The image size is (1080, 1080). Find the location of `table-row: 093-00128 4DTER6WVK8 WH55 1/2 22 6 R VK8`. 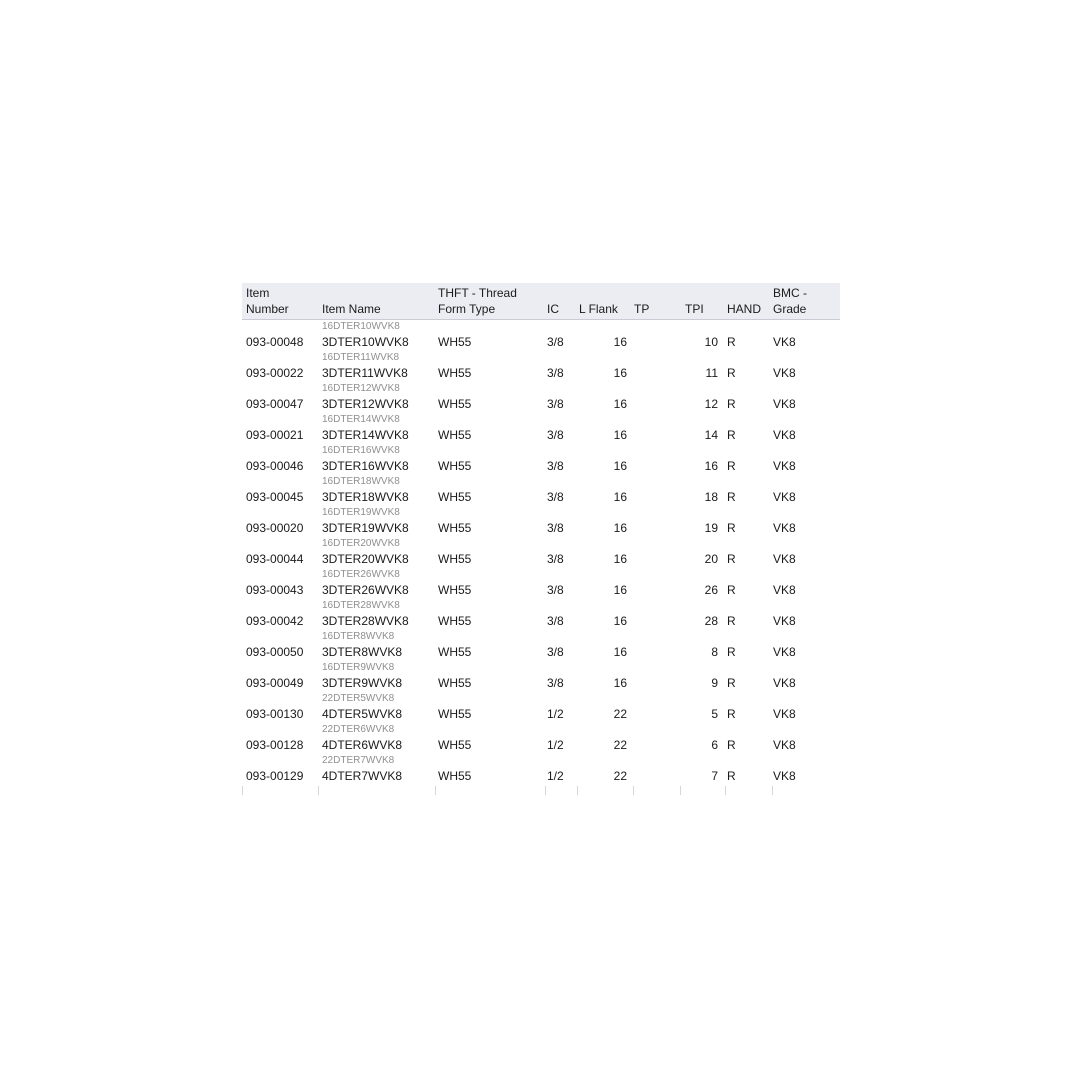

table-row: 093-00128 4DTER6WVK8 WH55 1/2 22 6 R VK8 is located at coordinates (541, 745).